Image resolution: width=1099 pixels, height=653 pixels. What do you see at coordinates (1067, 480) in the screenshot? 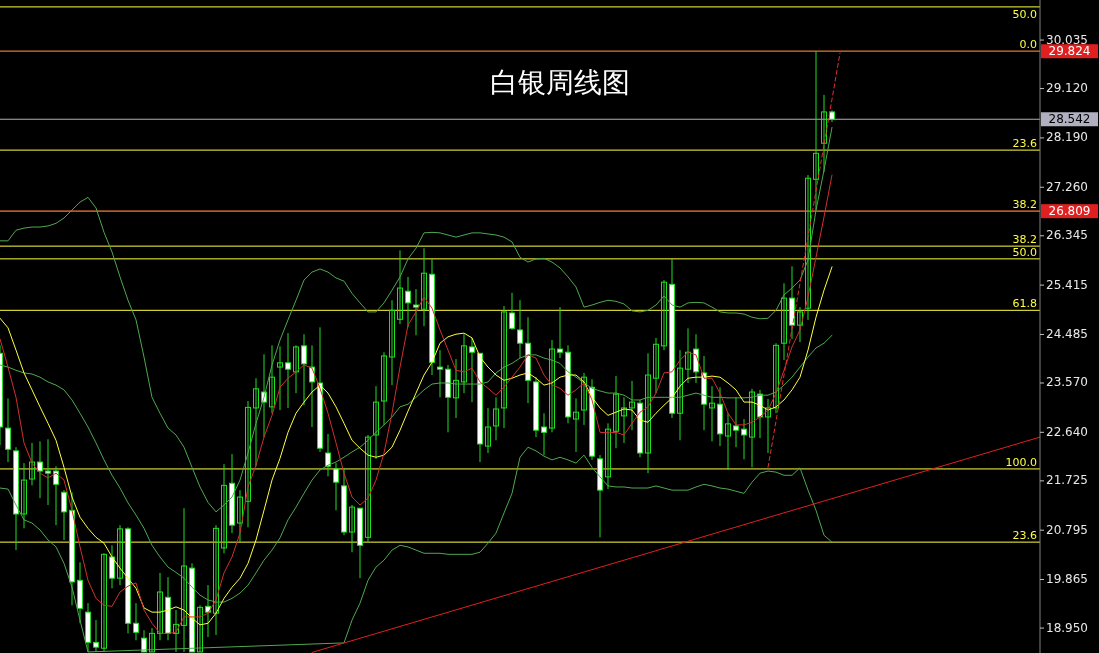
I see `y-tick-label: 21.725` at bounding box center [1067, 480].